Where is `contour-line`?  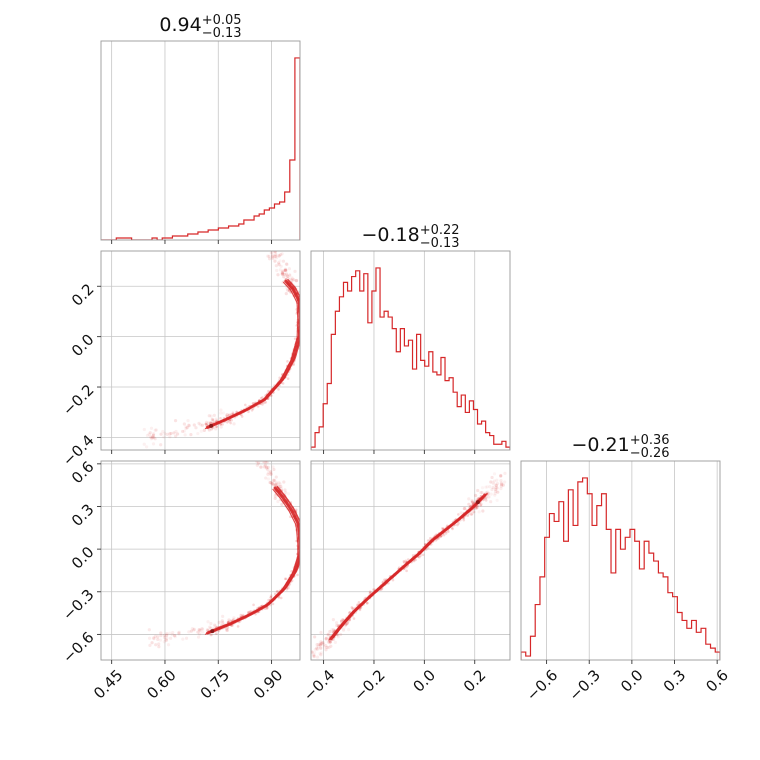 contour-line is located at coordinates (406, 568).